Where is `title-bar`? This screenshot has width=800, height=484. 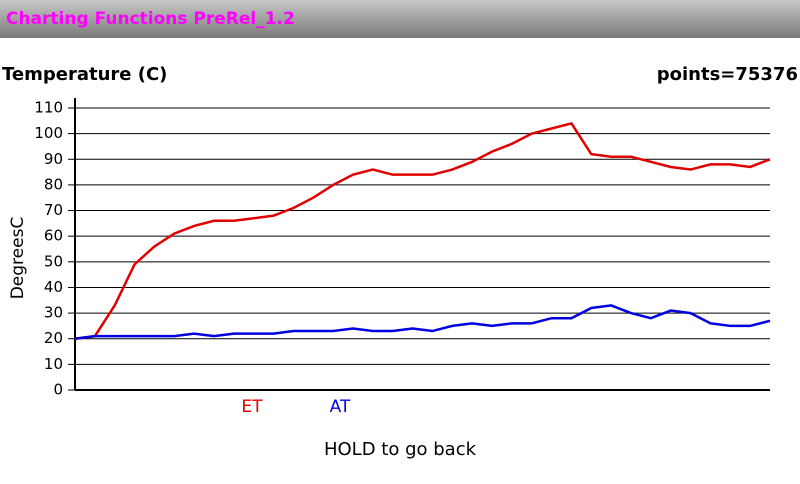
title-bar is located at coordinates (400, 19).